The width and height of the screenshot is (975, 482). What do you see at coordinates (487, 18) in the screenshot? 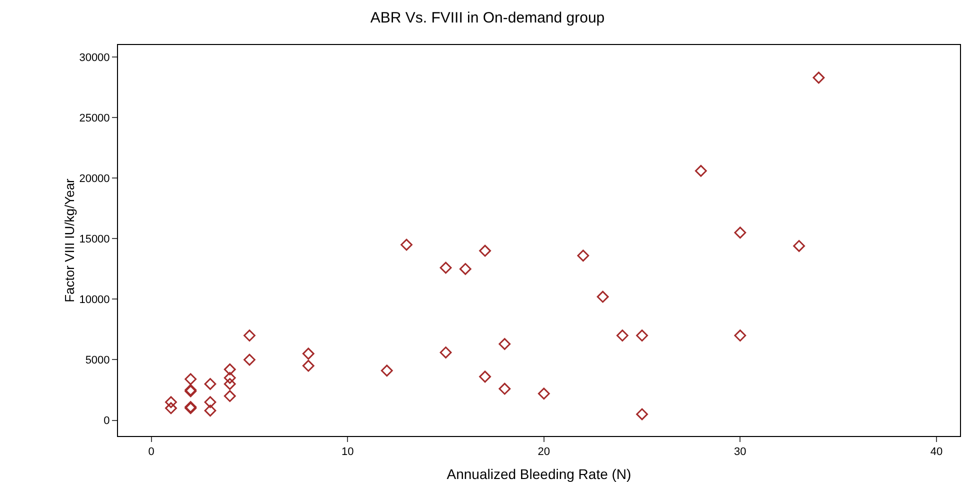
I see `chart-title: ABR Vs. FVIII in On-demand group` at bounding box center [487, 18].